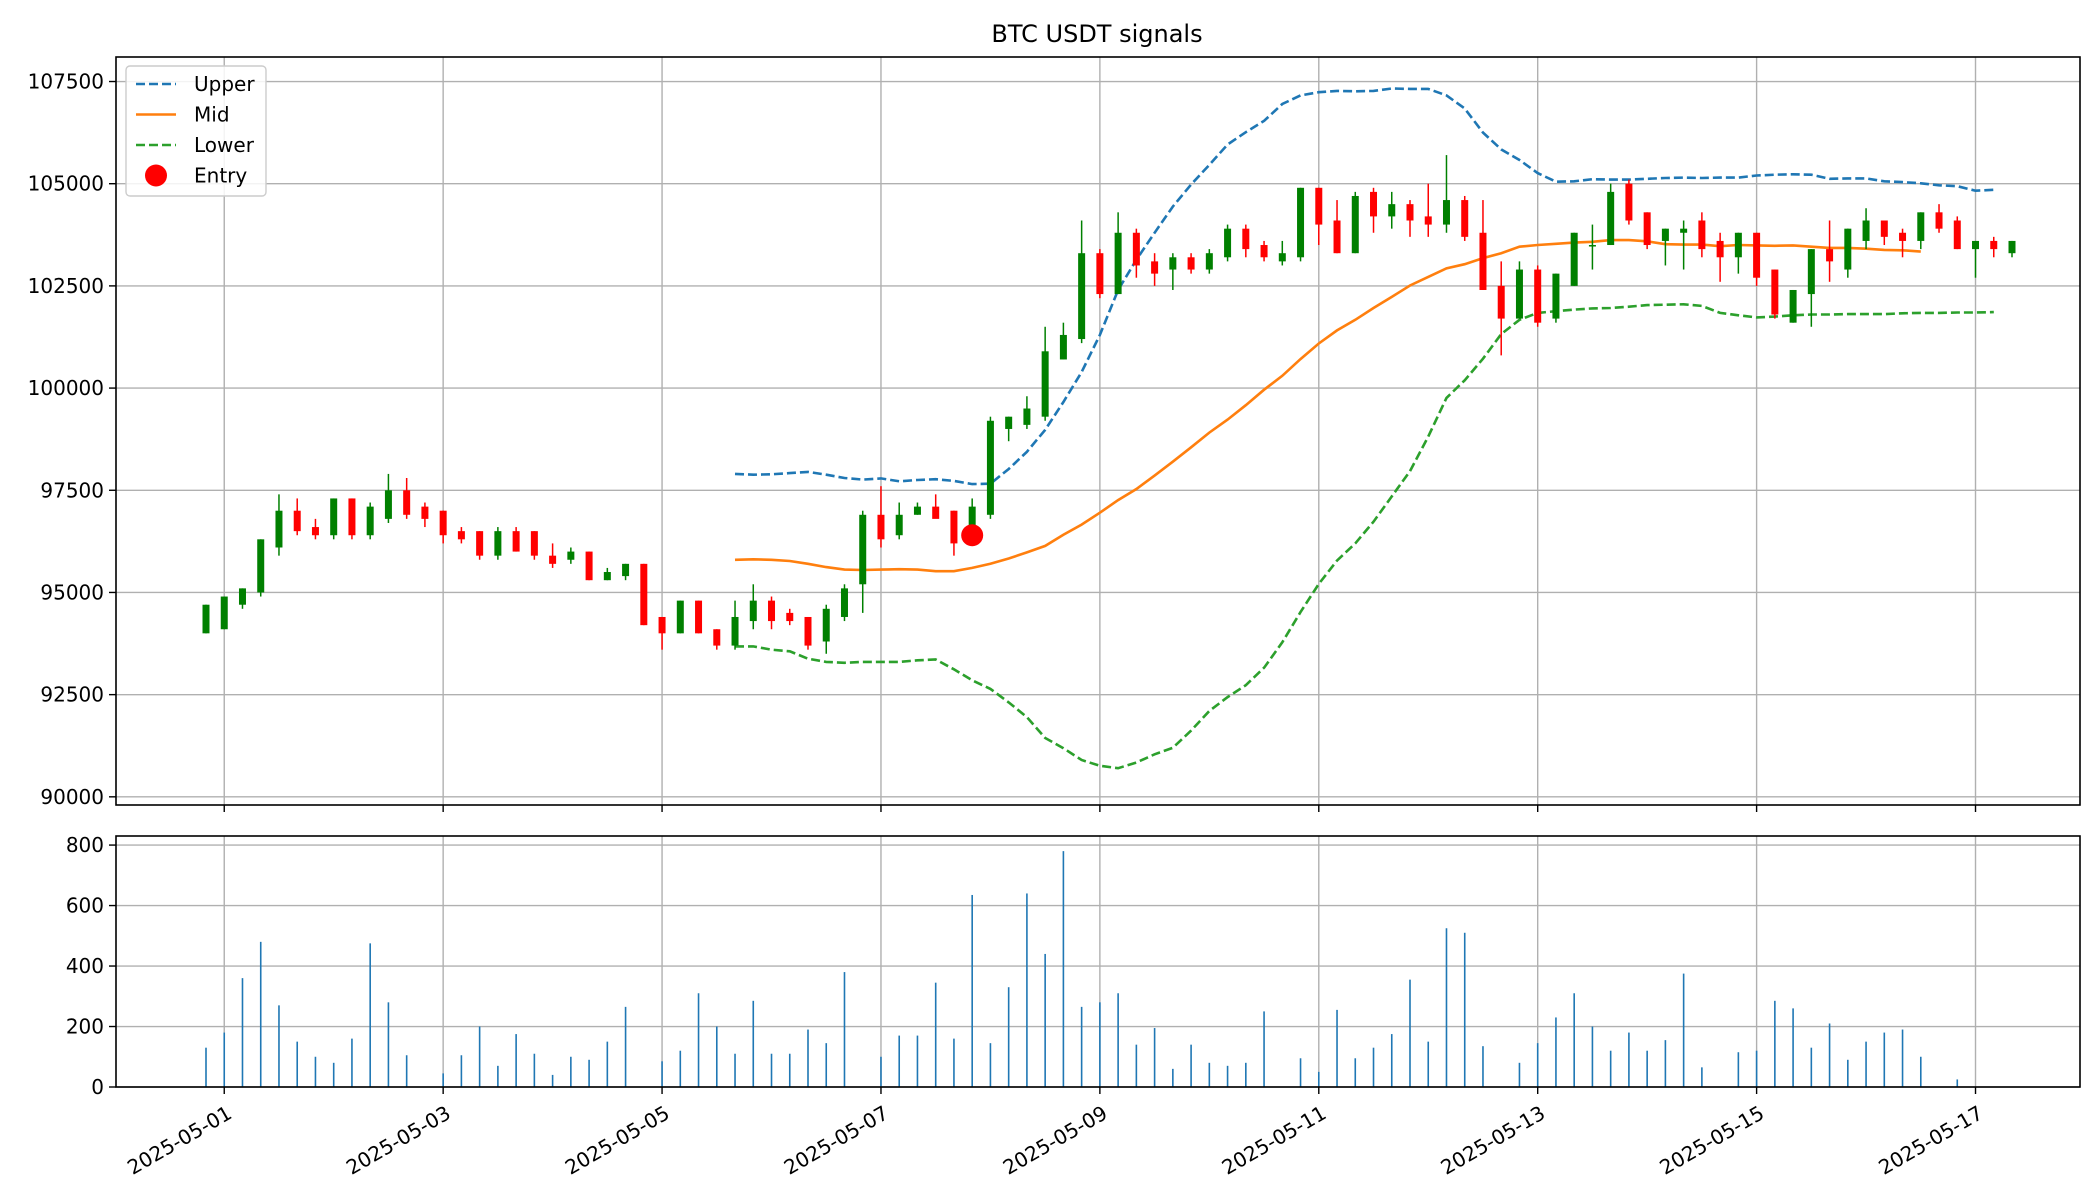 The image size is (2100, 1200). Describe the element at coordinates (196, 131) in the screenshot. I see `legend-box` at that location.